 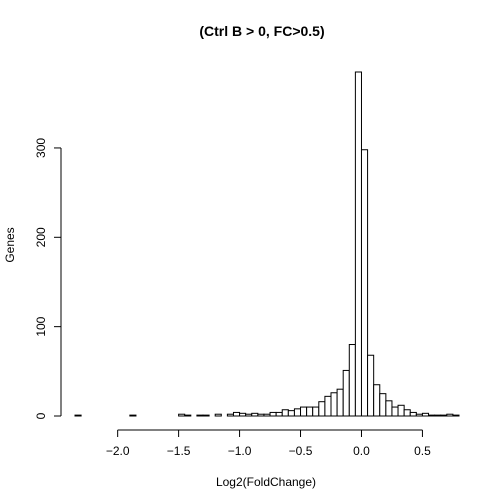 I want to click on y-axis: 0 100 200 300, so click(x=47, y=279).